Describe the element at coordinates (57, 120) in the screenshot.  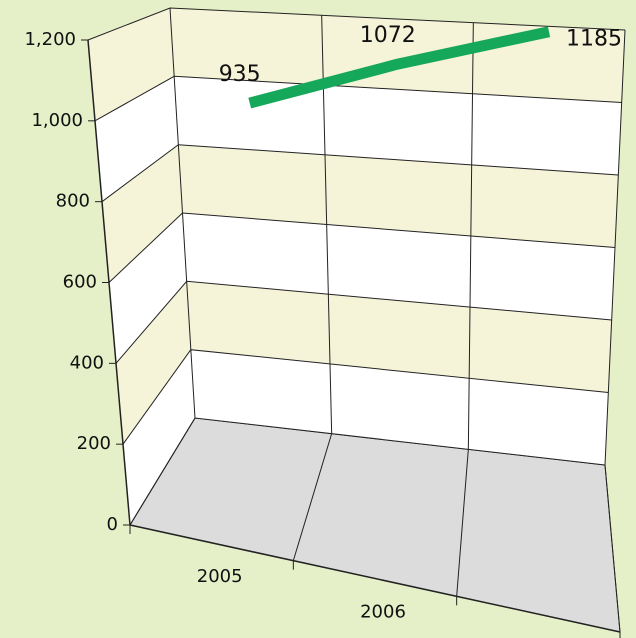
I see `y-tick-label: 1,000` at that location.